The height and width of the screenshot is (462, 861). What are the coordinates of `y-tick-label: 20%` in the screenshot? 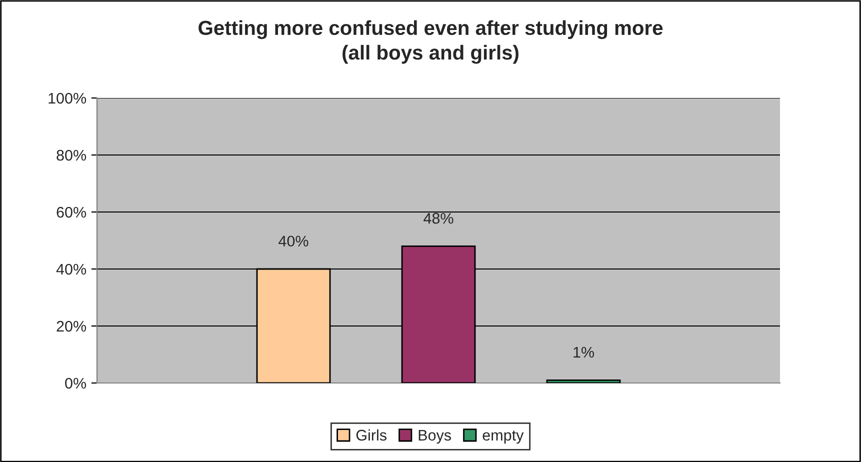 It's located at (71, 326).